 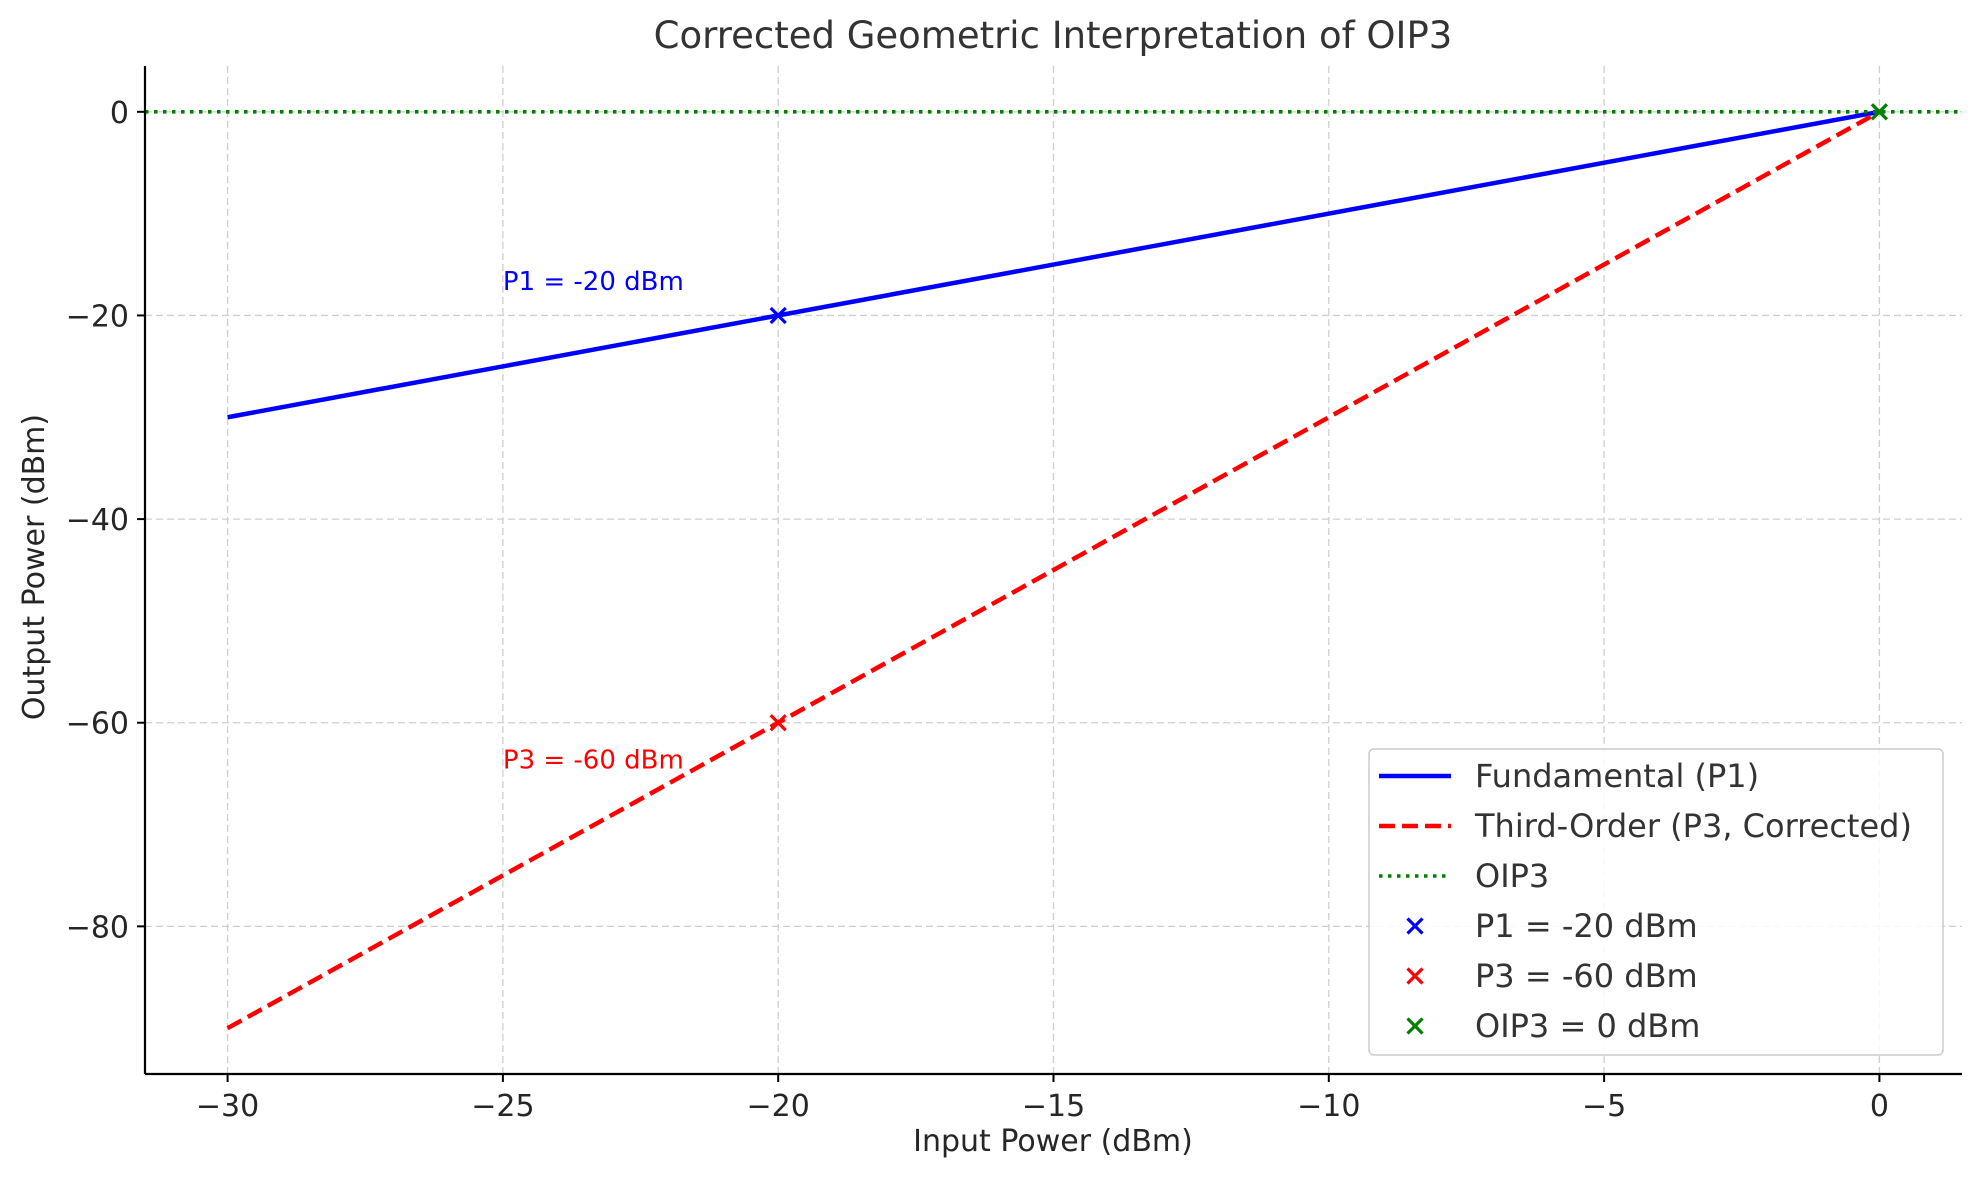 What do you see at coordinates (502, 1106) in the screenshot?
I see `x-tick-label: −25` at bounding box center [502, 1106].